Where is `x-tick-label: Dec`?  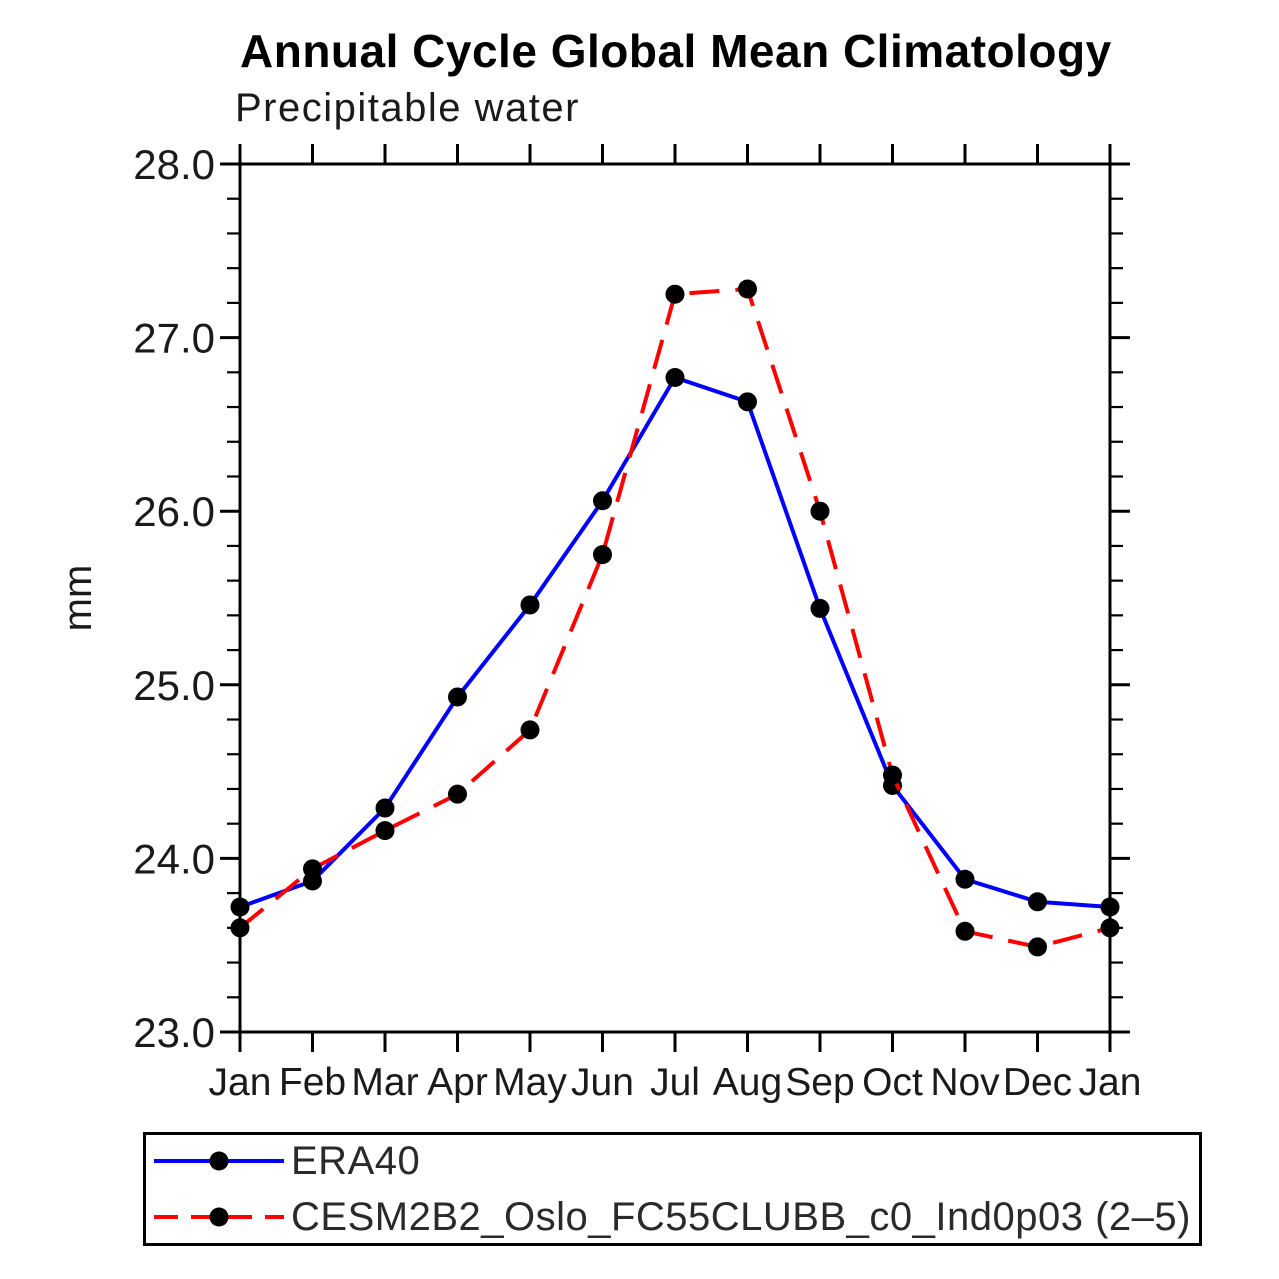
x-tick-label: Dec is located at coordinates (1037, 1082).